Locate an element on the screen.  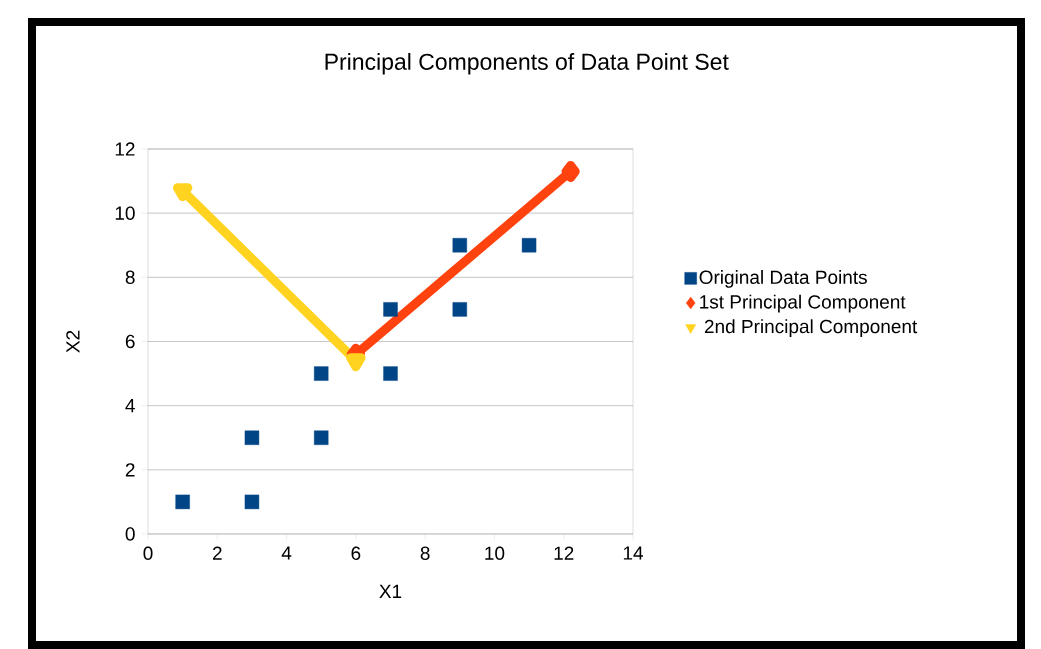
x-tick-label: 6 is located at coordinates (356, 553).